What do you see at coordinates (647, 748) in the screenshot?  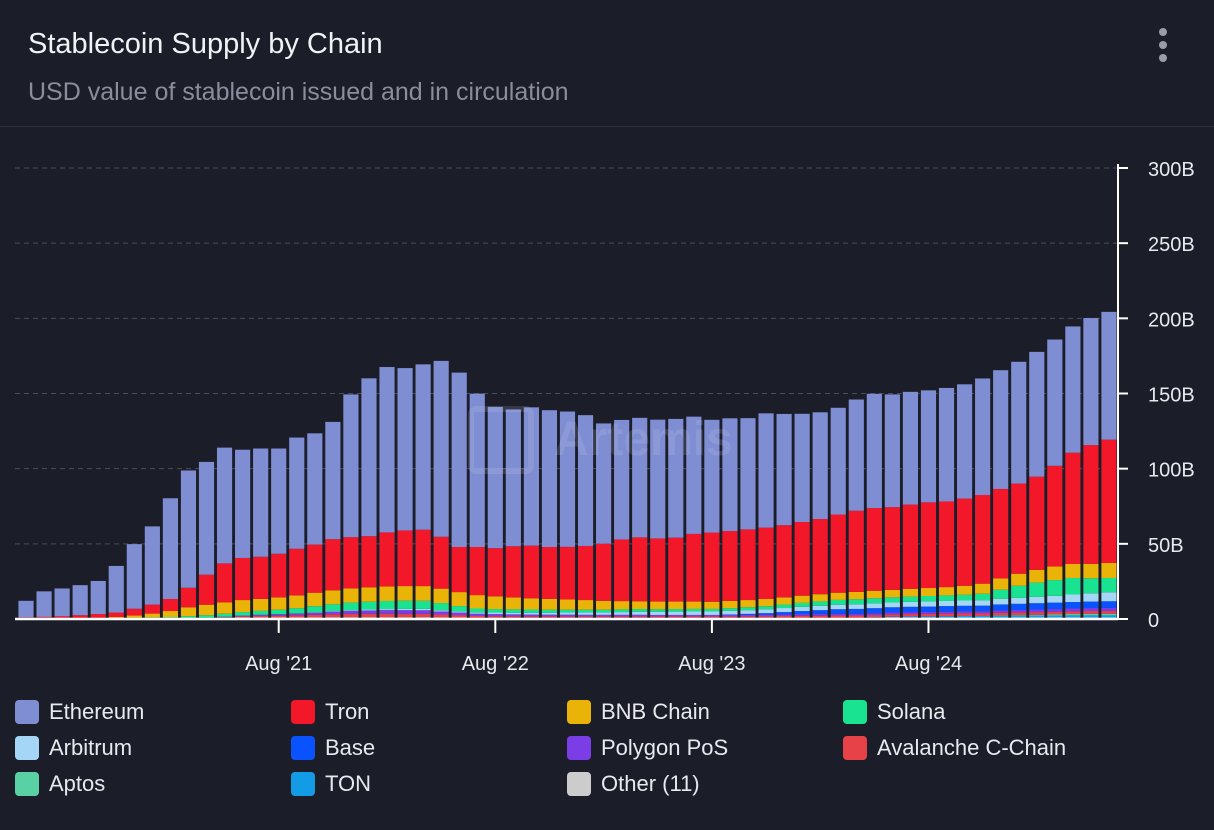 I see `legend-item: Polygon PoS` at bounding box center [647, 748].